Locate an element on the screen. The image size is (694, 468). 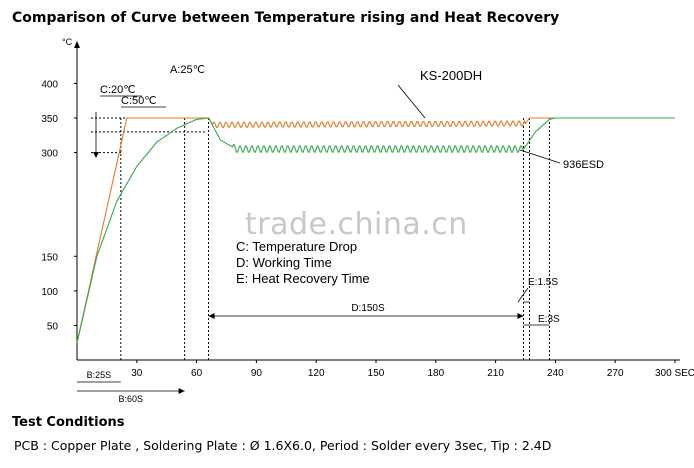
annot-c1: C:20℃ is located at coordinates (118, 90).